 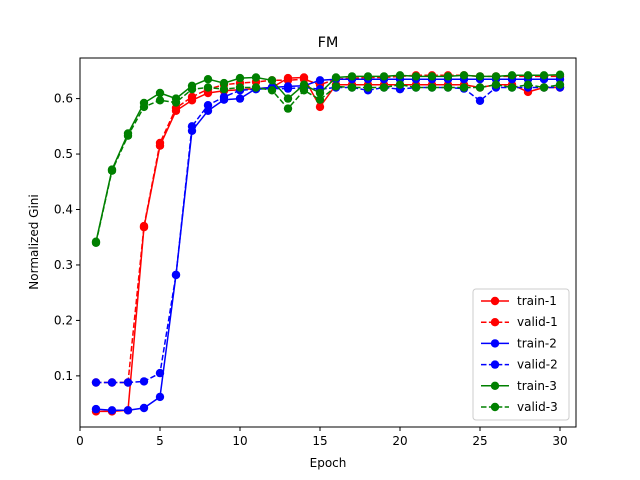 I want to click on y-tick-label: 0.2, so click(x=63, y=320).